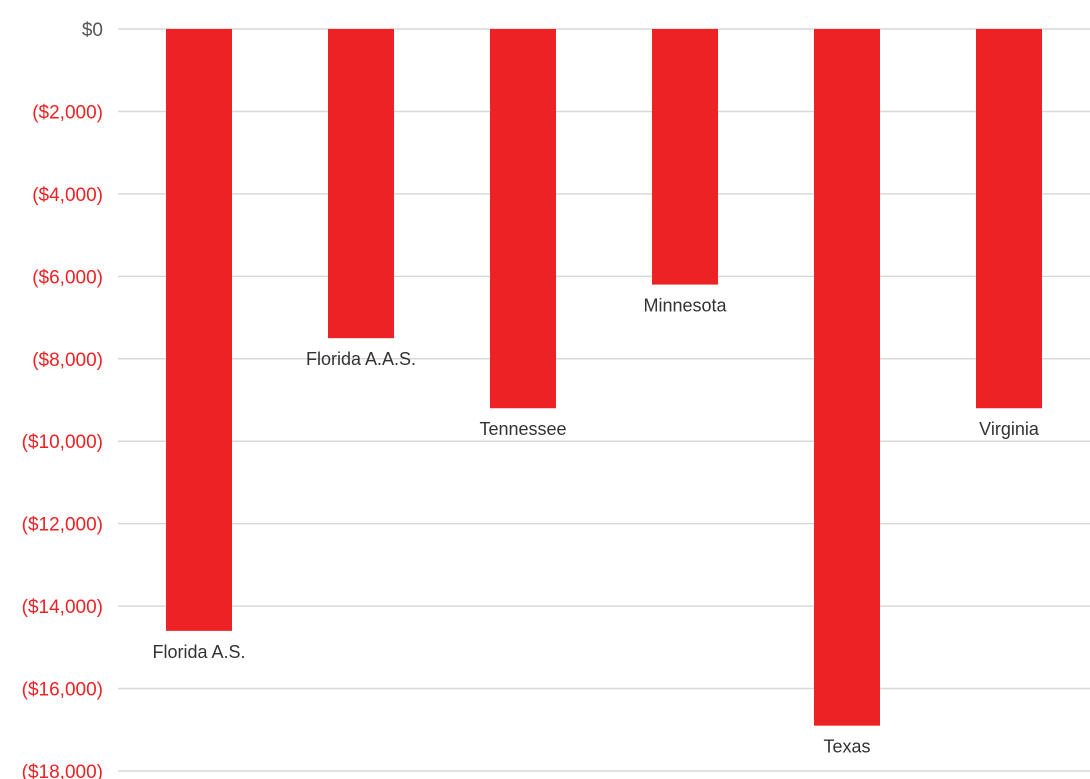 The height and width of the screenshot is (779, 1090). I want to click on y-tick-label: ($12,000), so click(62, 525).